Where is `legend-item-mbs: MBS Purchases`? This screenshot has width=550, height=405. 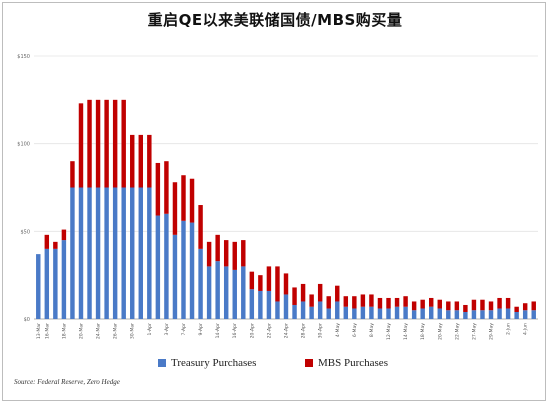 legend-item-mbs: MBS Purchases is located at coordinates (346, 363).